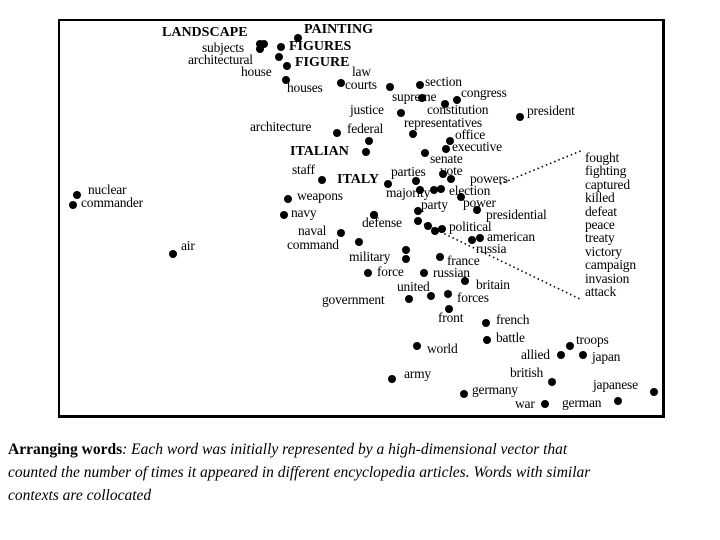 Image resolution: width=720 pixels, height=540 pixels. I want to click on word-label: commander, so click(112, 202).